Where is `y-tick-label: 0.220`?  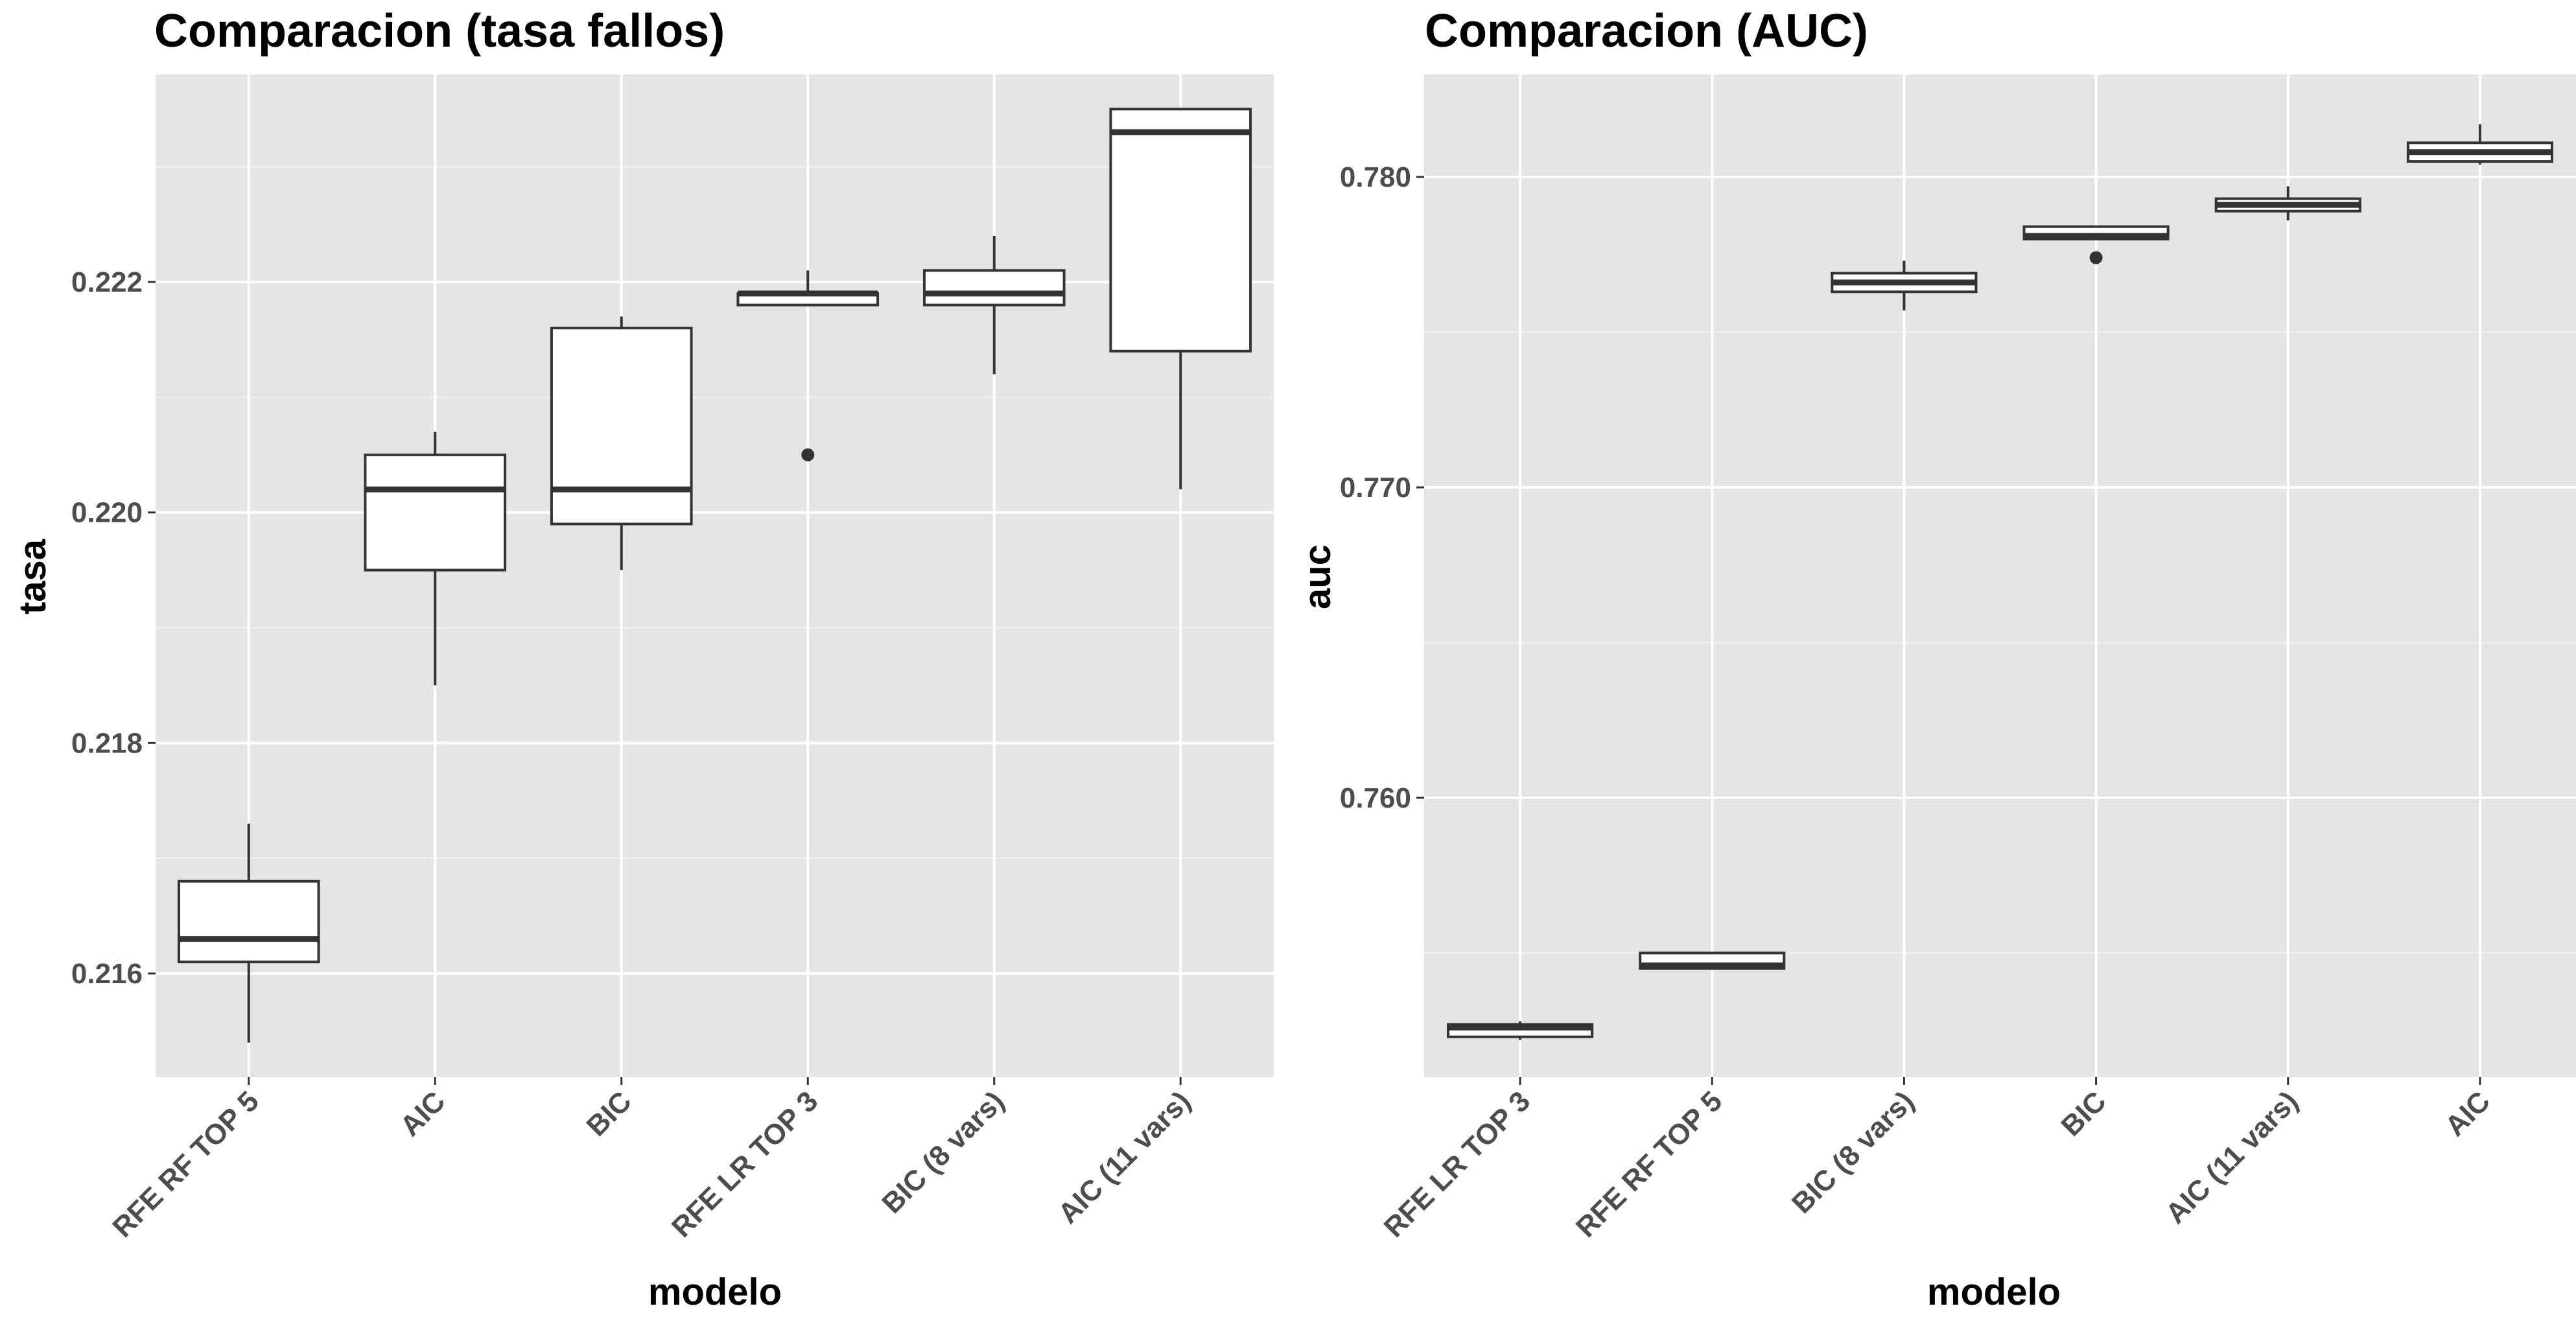 y-tick-label: 0.220 is located at coordinates (107, 513).